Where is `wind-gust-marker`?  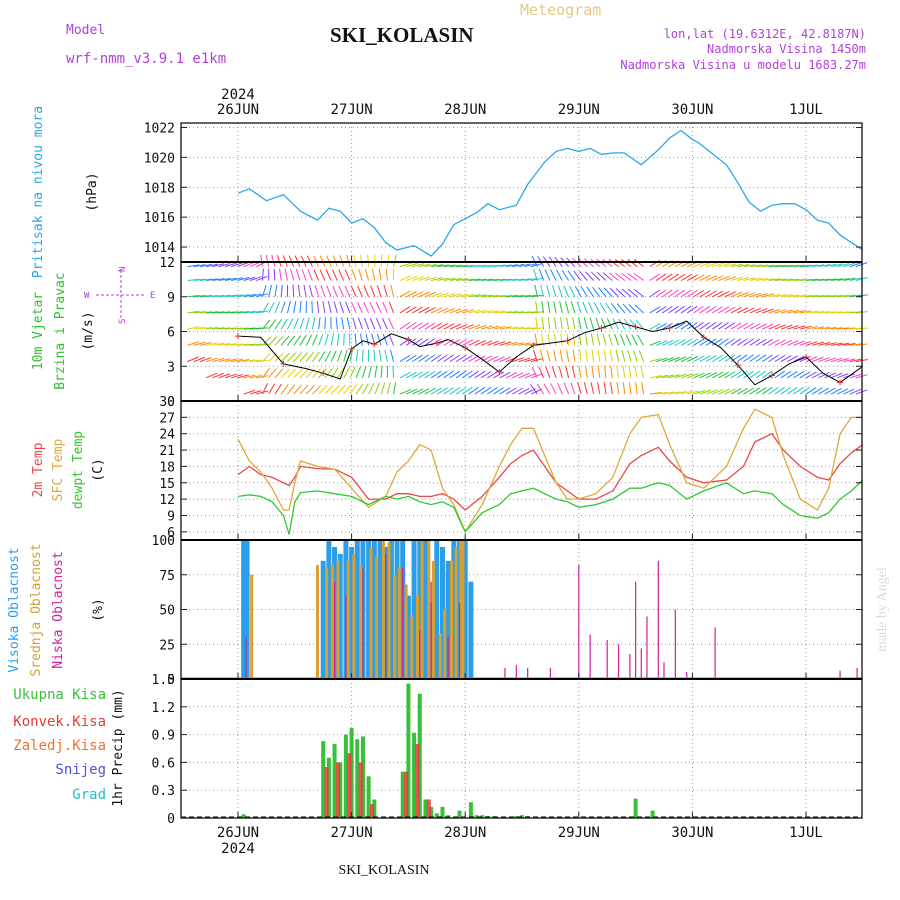
wind-gust-marker is located at coordinates (771, 375).